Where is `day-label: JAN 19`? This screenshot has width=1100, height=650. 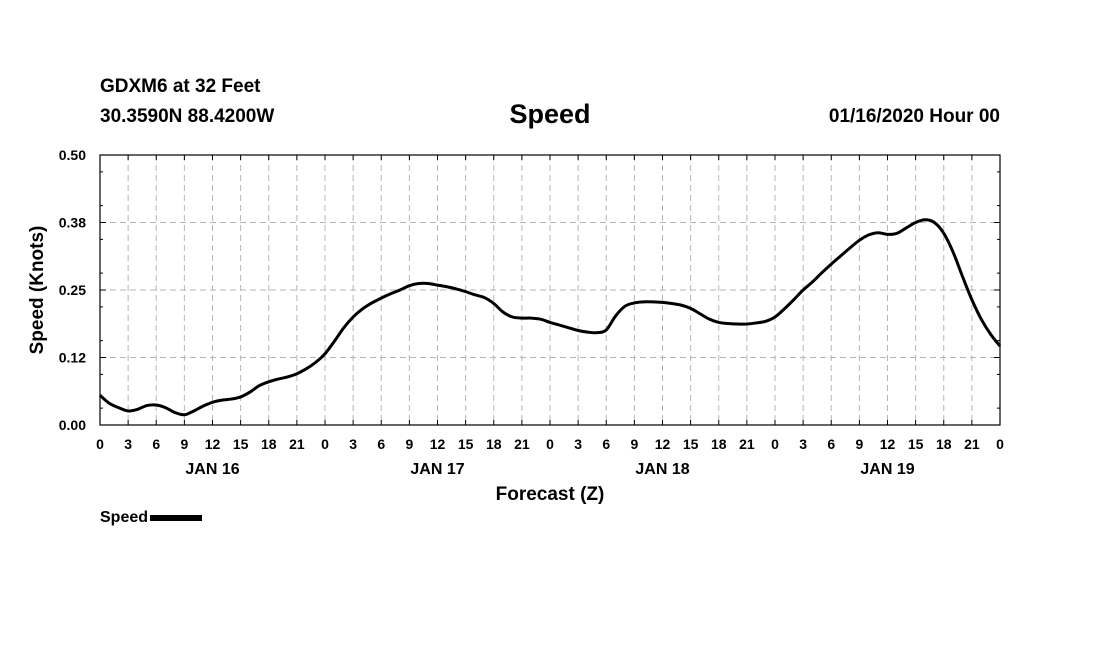 day-label: JAN 19 is located at coordinates (887, 469).